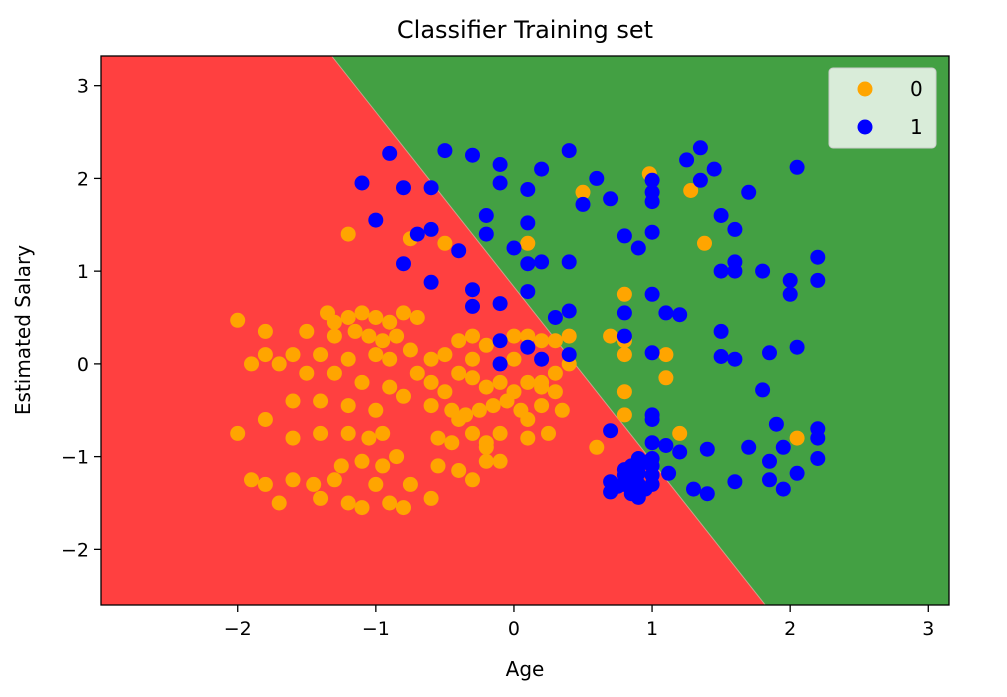 The height and width of the screenshot is (697, 1007). What do you see at coordinates (579, 622) in the screenshot?
I see `x-axis-ticks: −2 −1 0 1 2 3` at bounding box center [579, 622].